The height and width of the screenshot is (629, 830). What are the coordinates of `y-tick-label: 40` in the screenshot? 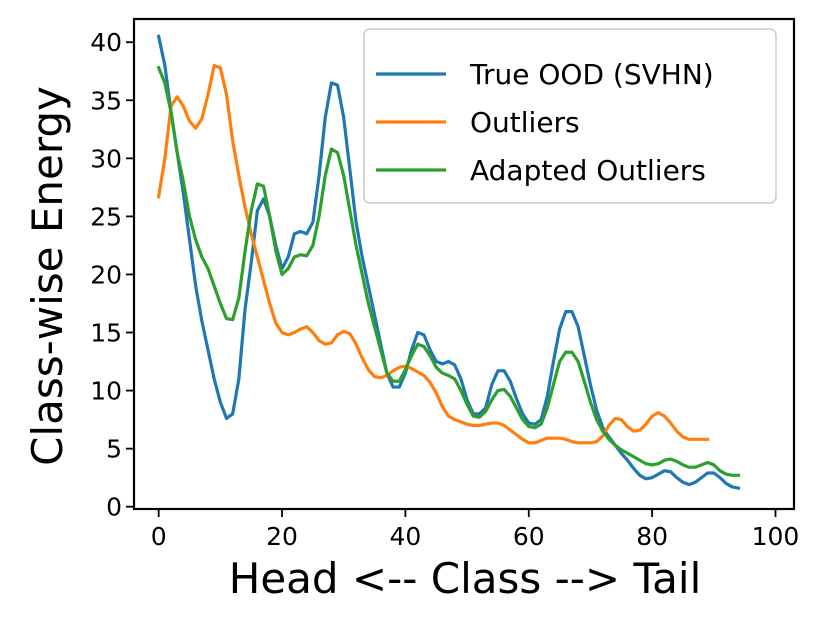 It's located at (106, 42).